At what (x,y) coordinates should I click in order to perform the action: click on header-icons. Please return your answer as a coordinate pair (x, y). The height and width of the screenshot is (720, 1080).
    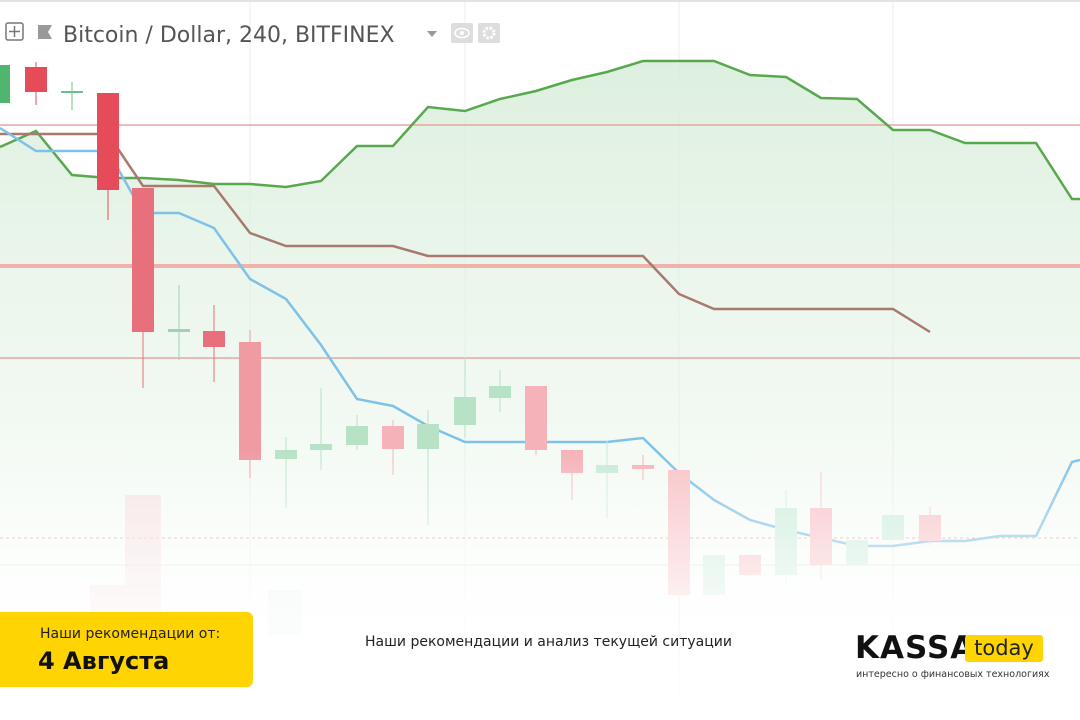
    Looking at the image, I should click on (252, 32).